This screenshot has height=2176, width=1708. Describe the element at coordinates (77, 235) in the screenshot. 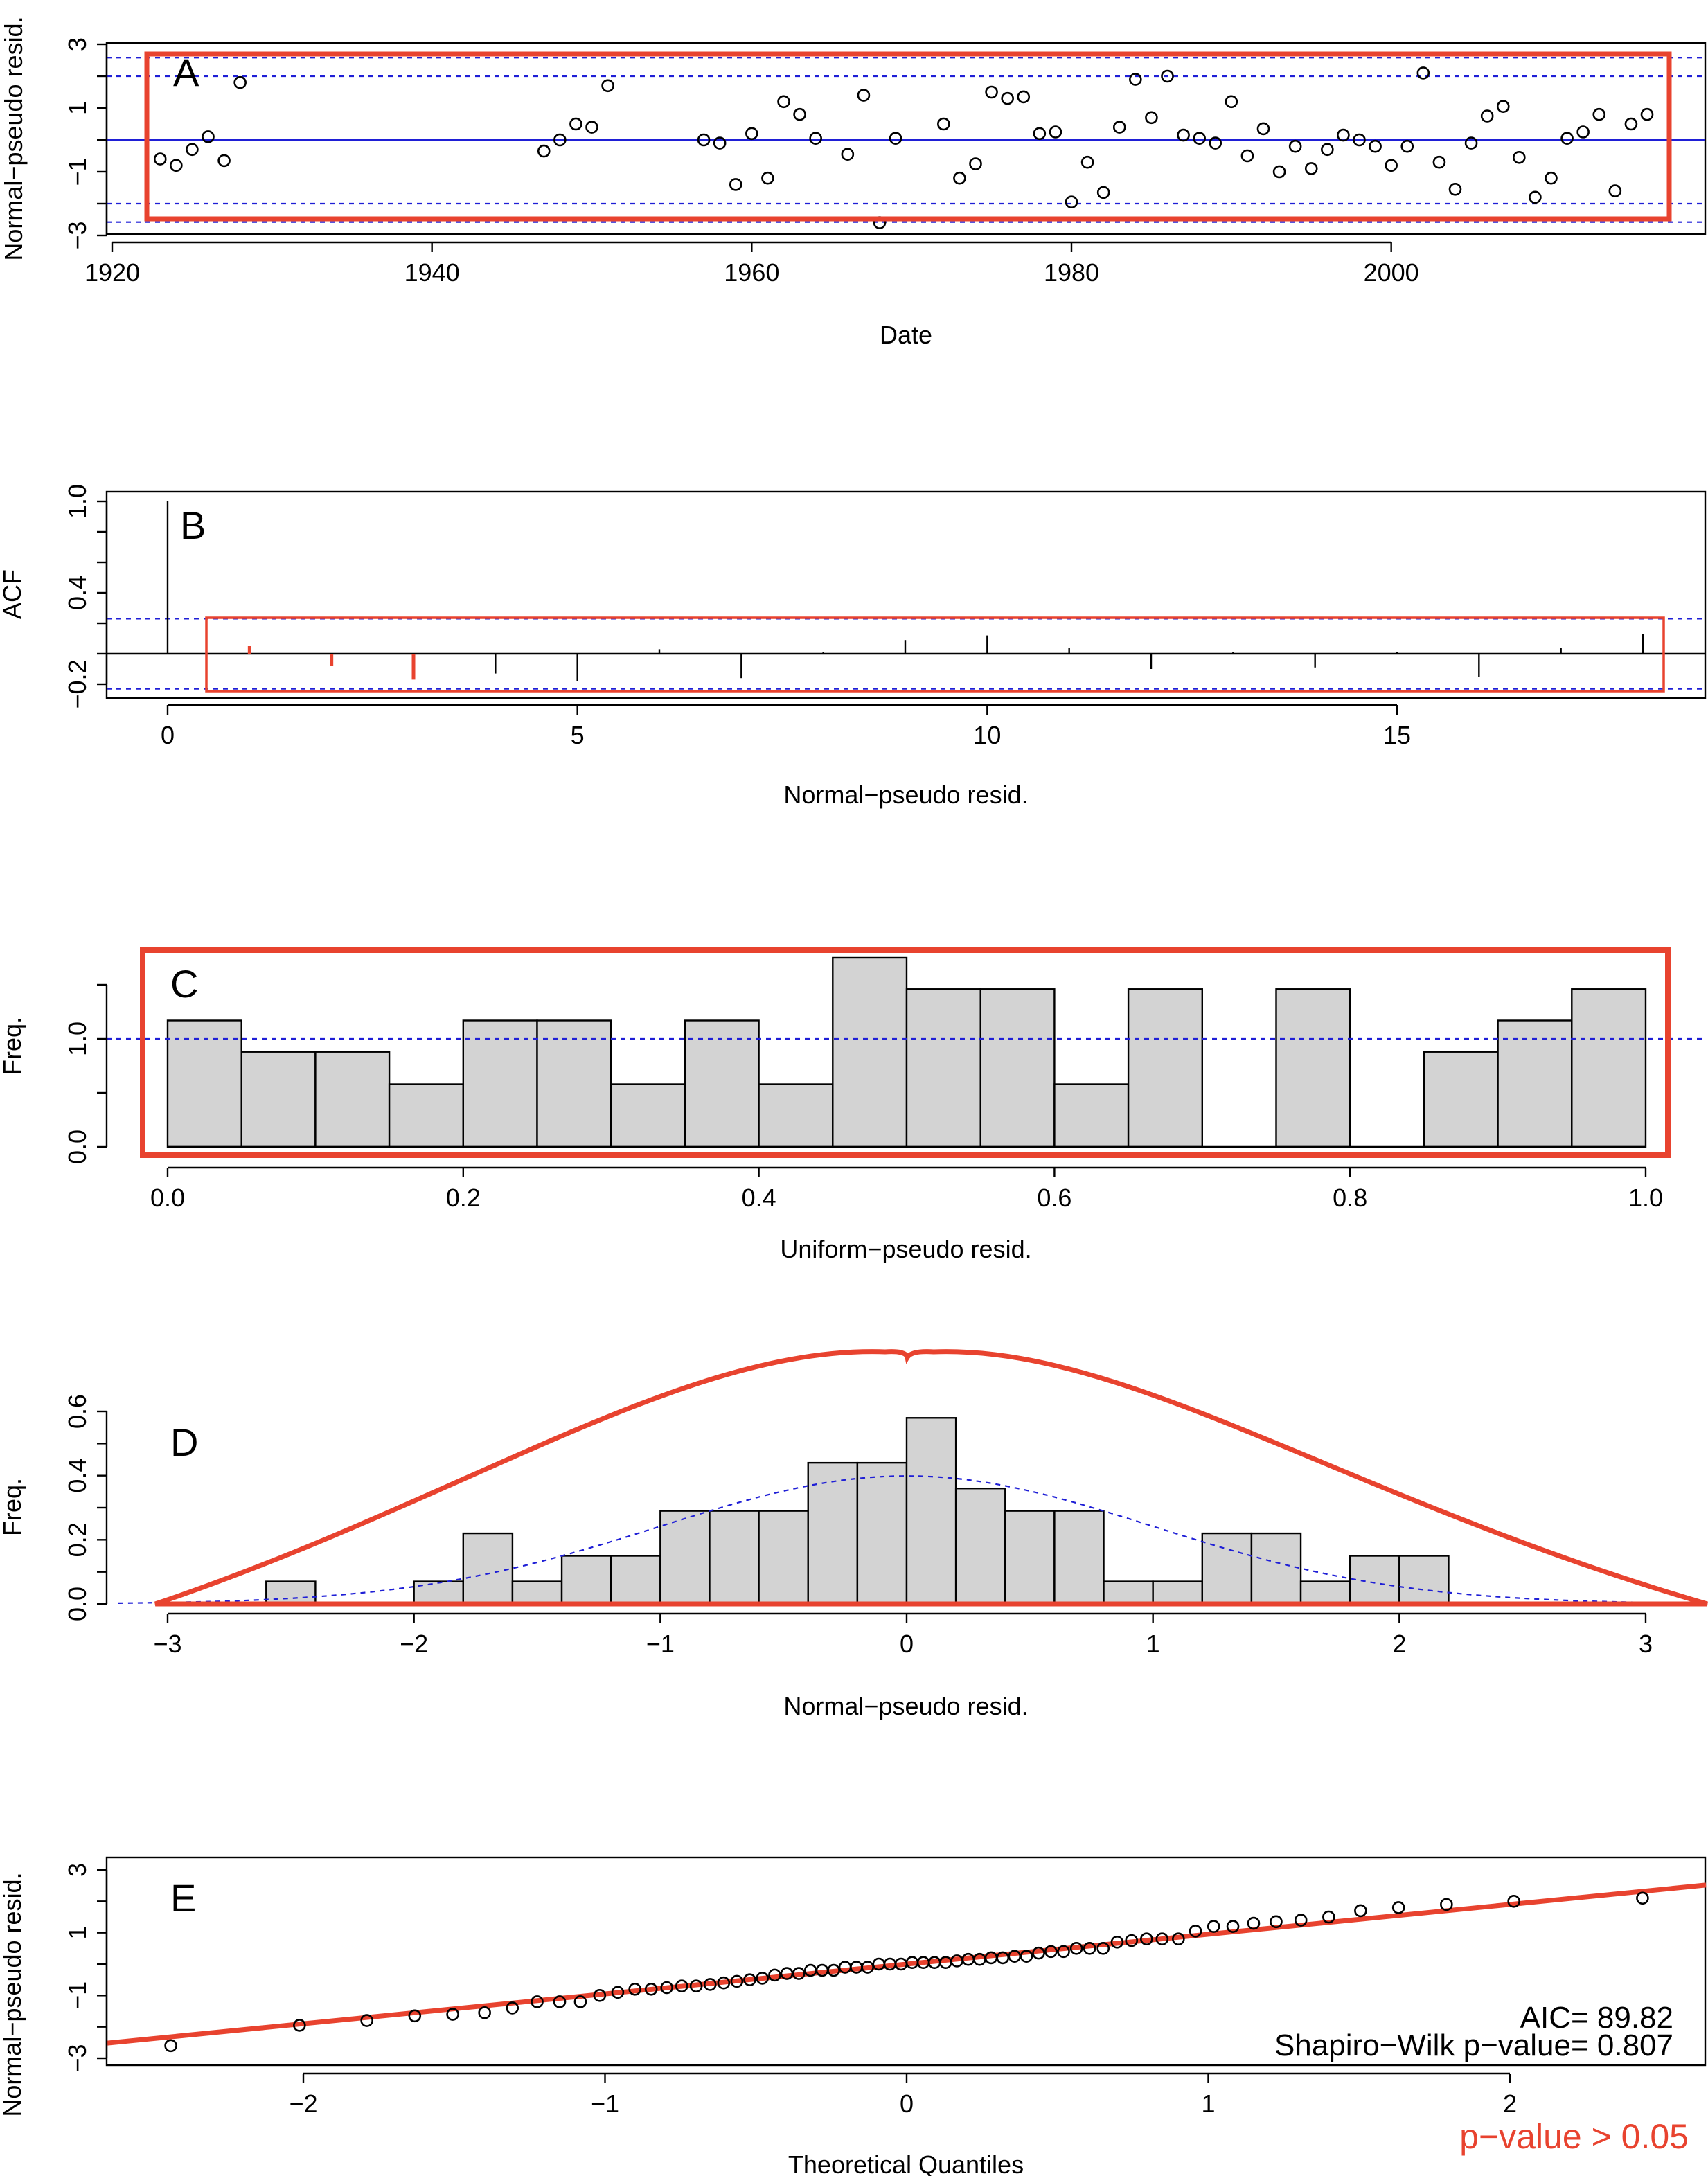

I see `panel-a-y-tick-label: −3` at that location.